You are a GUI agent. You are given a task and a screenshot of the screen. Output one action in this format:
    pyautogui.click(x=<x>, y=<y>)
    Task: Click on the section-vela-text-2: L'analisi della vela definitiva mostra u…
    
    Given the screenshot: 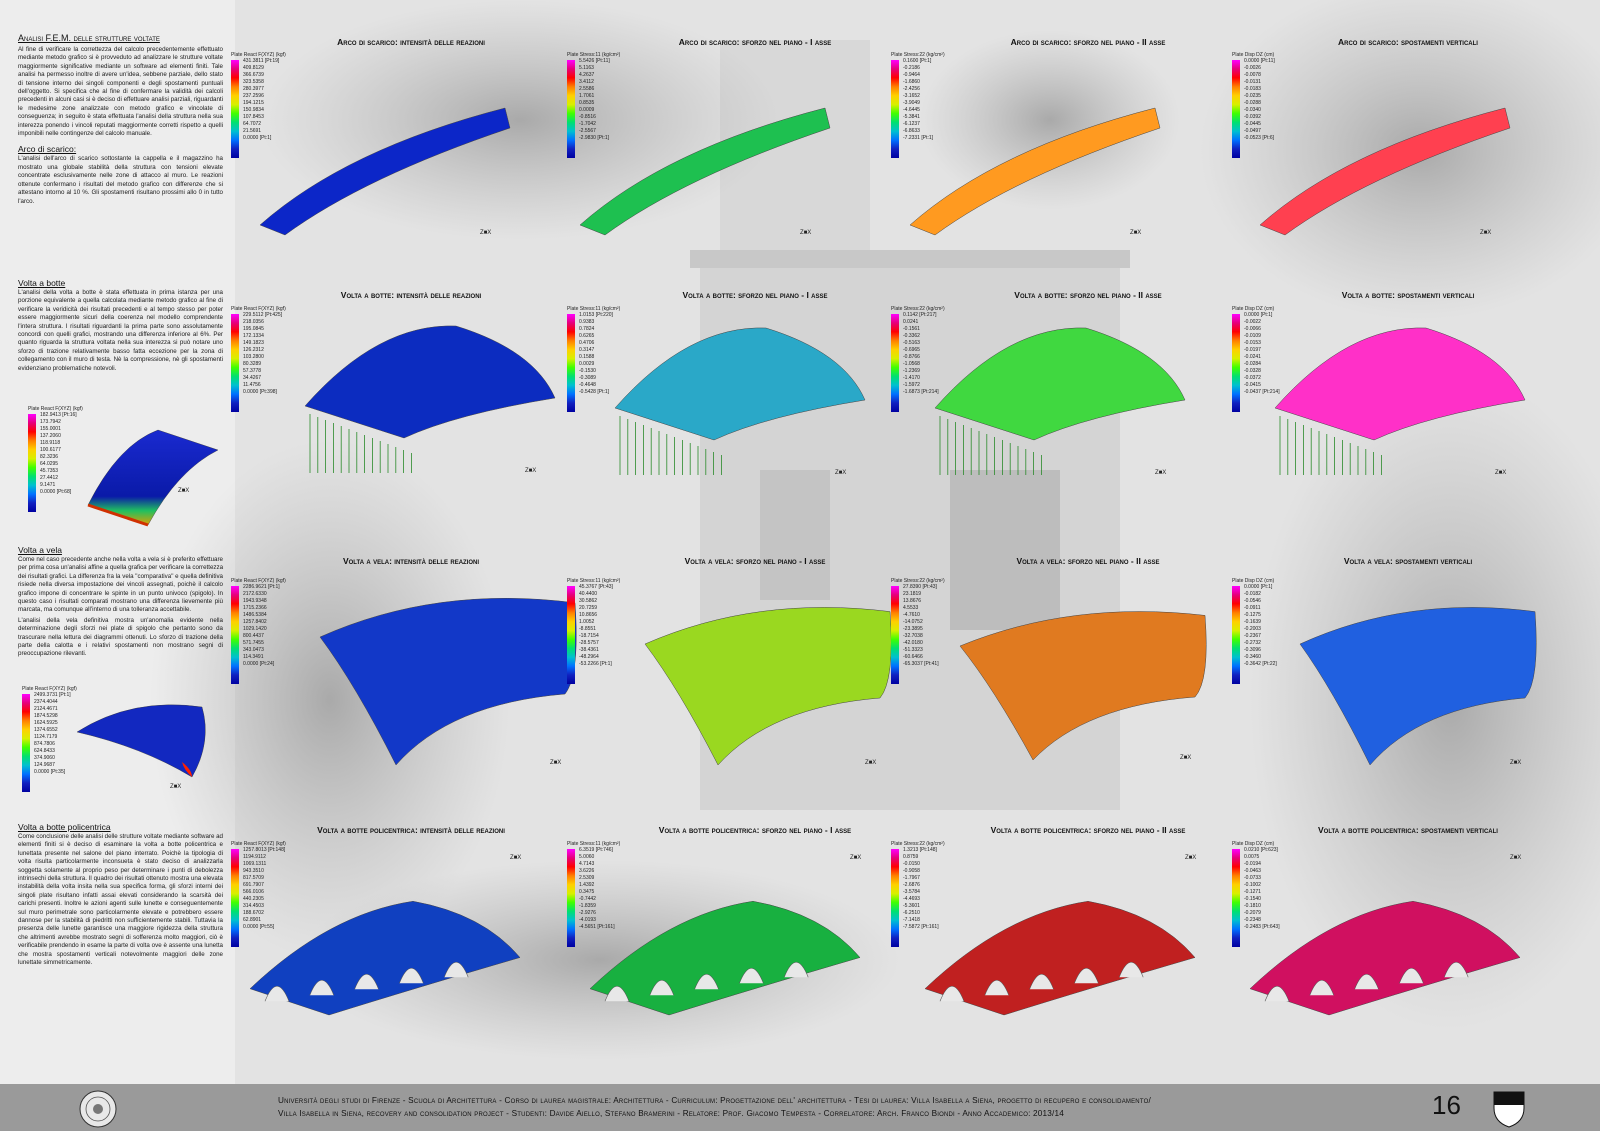 What is the action you would take?
    pyautogui.click(x=120, y=637)
    